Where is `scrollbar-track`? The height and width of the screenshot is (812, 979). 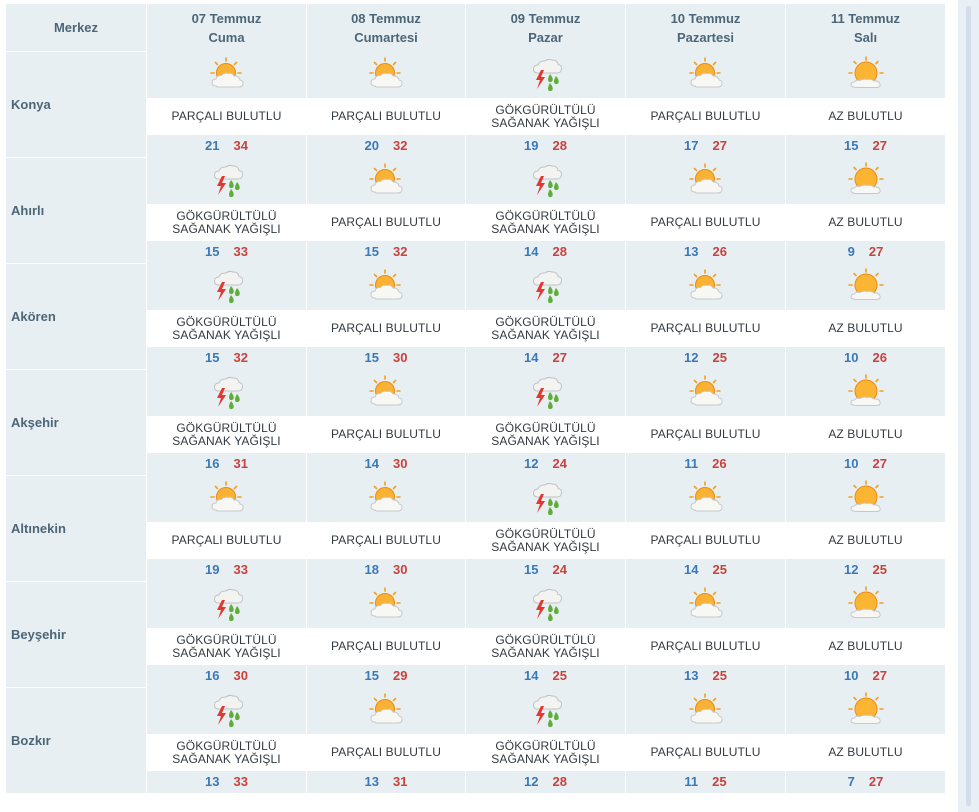
scrollbar-track is located at coordinates (968, 406).